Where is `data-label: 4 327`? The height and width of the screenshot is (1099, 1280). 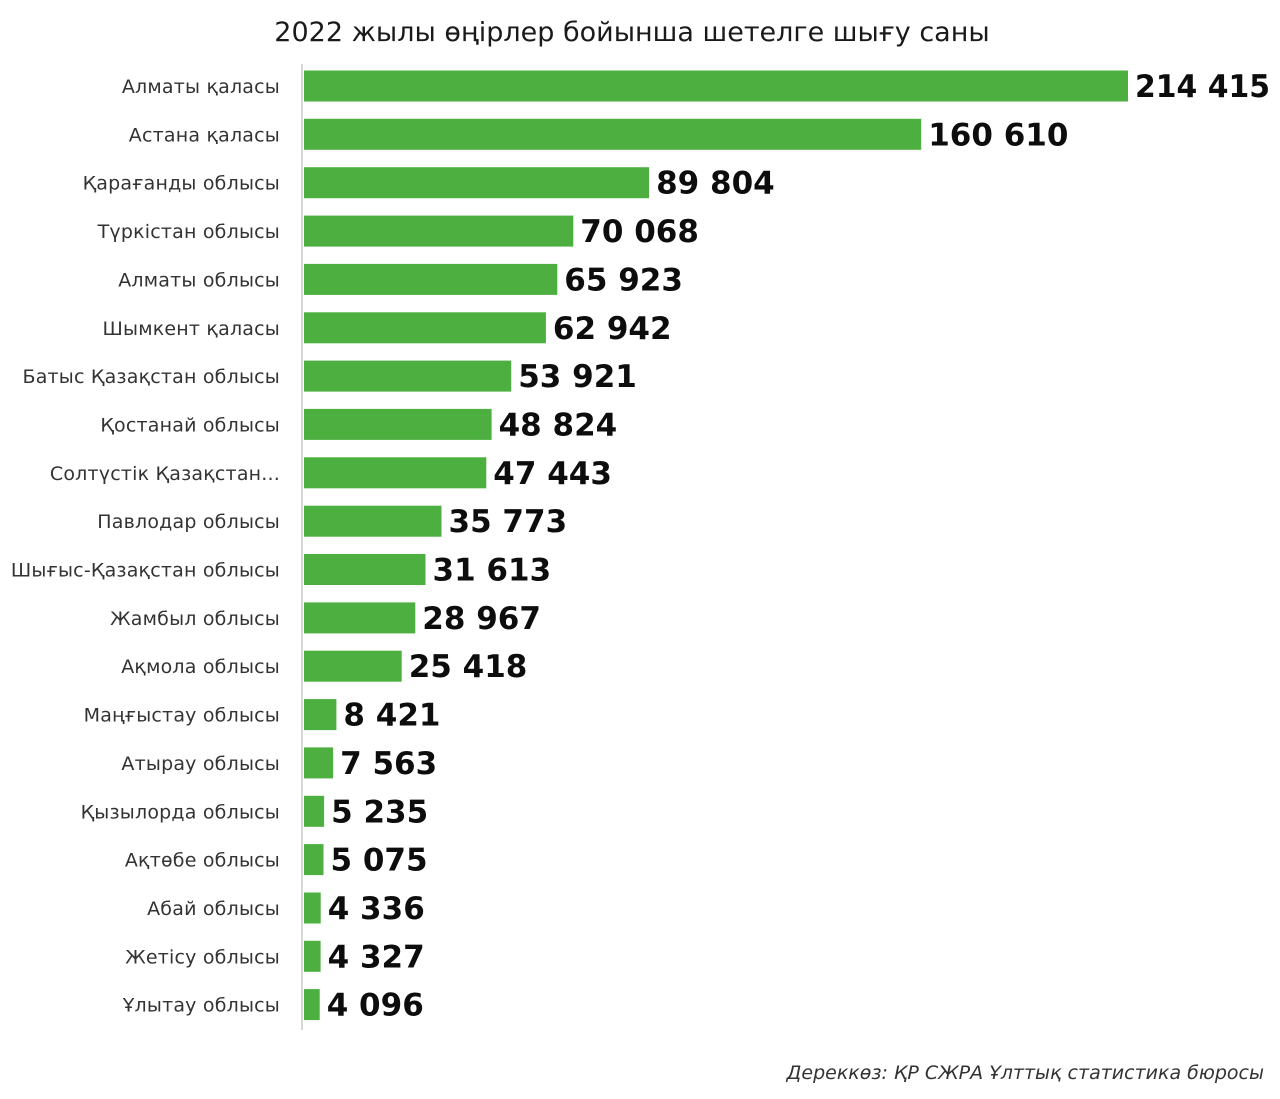
data-label: 4 327 is located at coordinates (376, 957).